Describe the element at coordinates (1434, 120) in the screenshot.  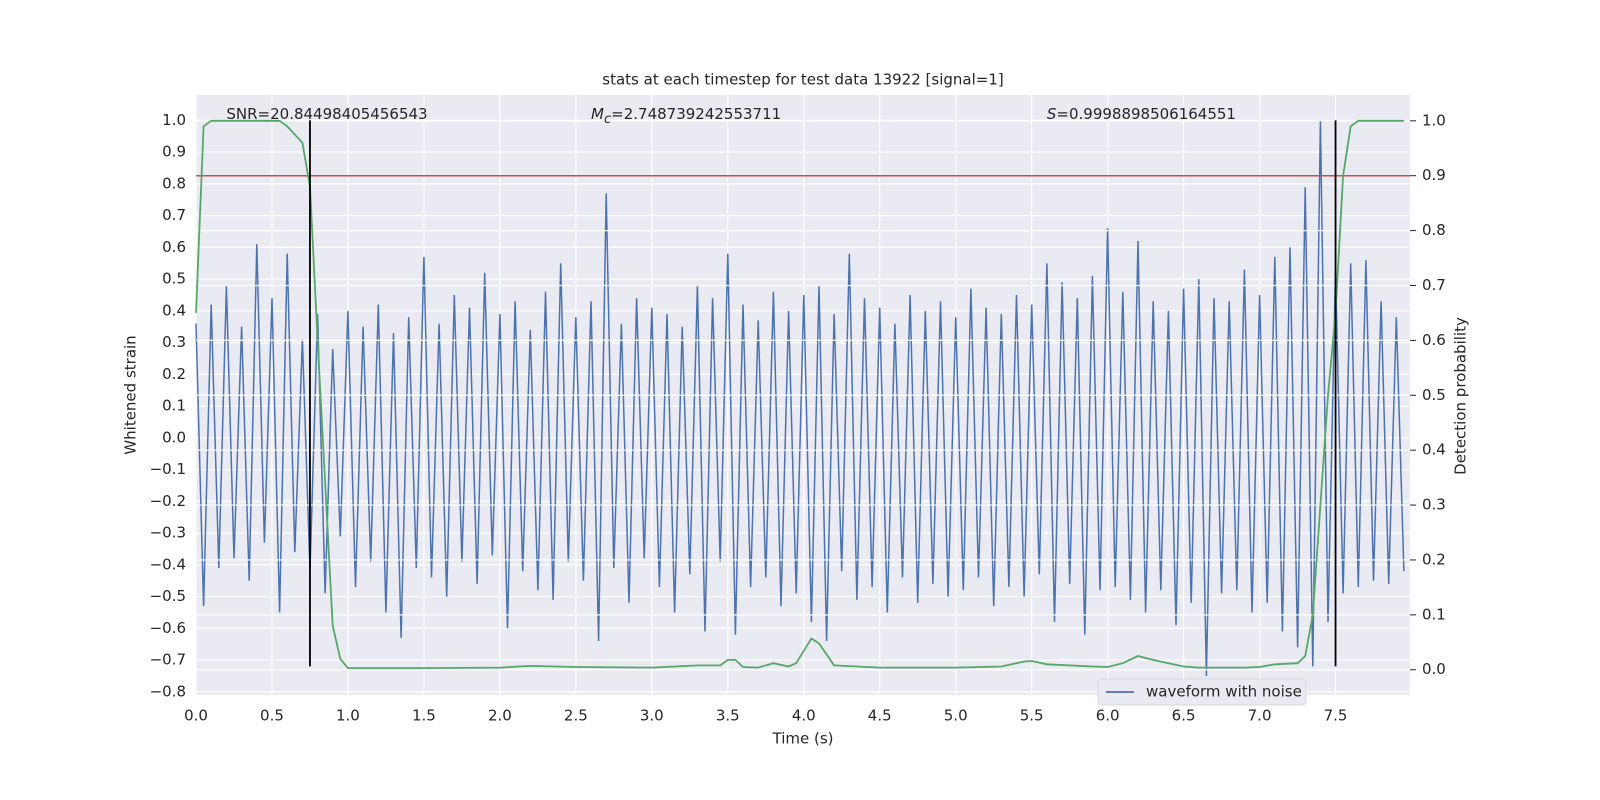
I see `y2-tick-label: 1.0` at that location.